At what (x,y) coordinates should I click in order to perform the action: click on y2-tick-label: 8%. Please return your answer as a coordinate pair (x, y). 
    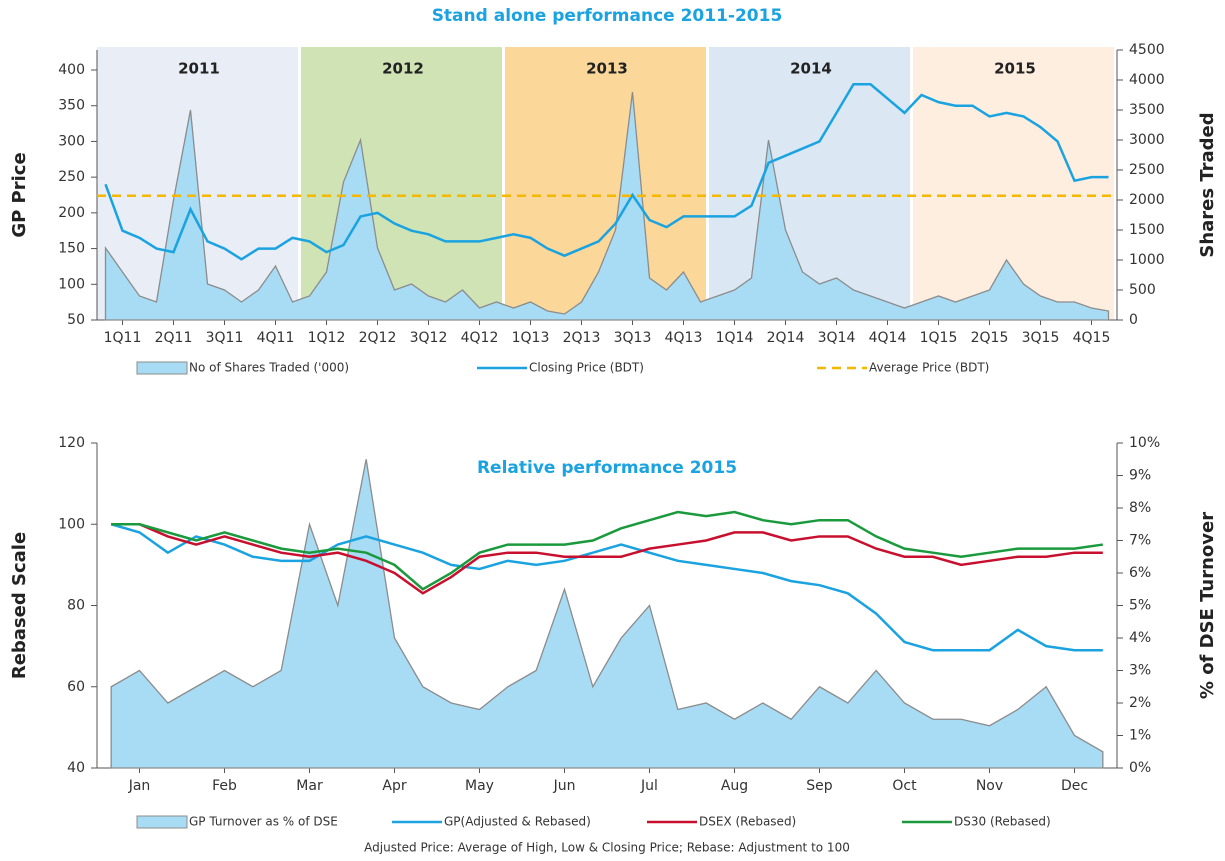
    Looking at the image, I should click on (1140, 508).